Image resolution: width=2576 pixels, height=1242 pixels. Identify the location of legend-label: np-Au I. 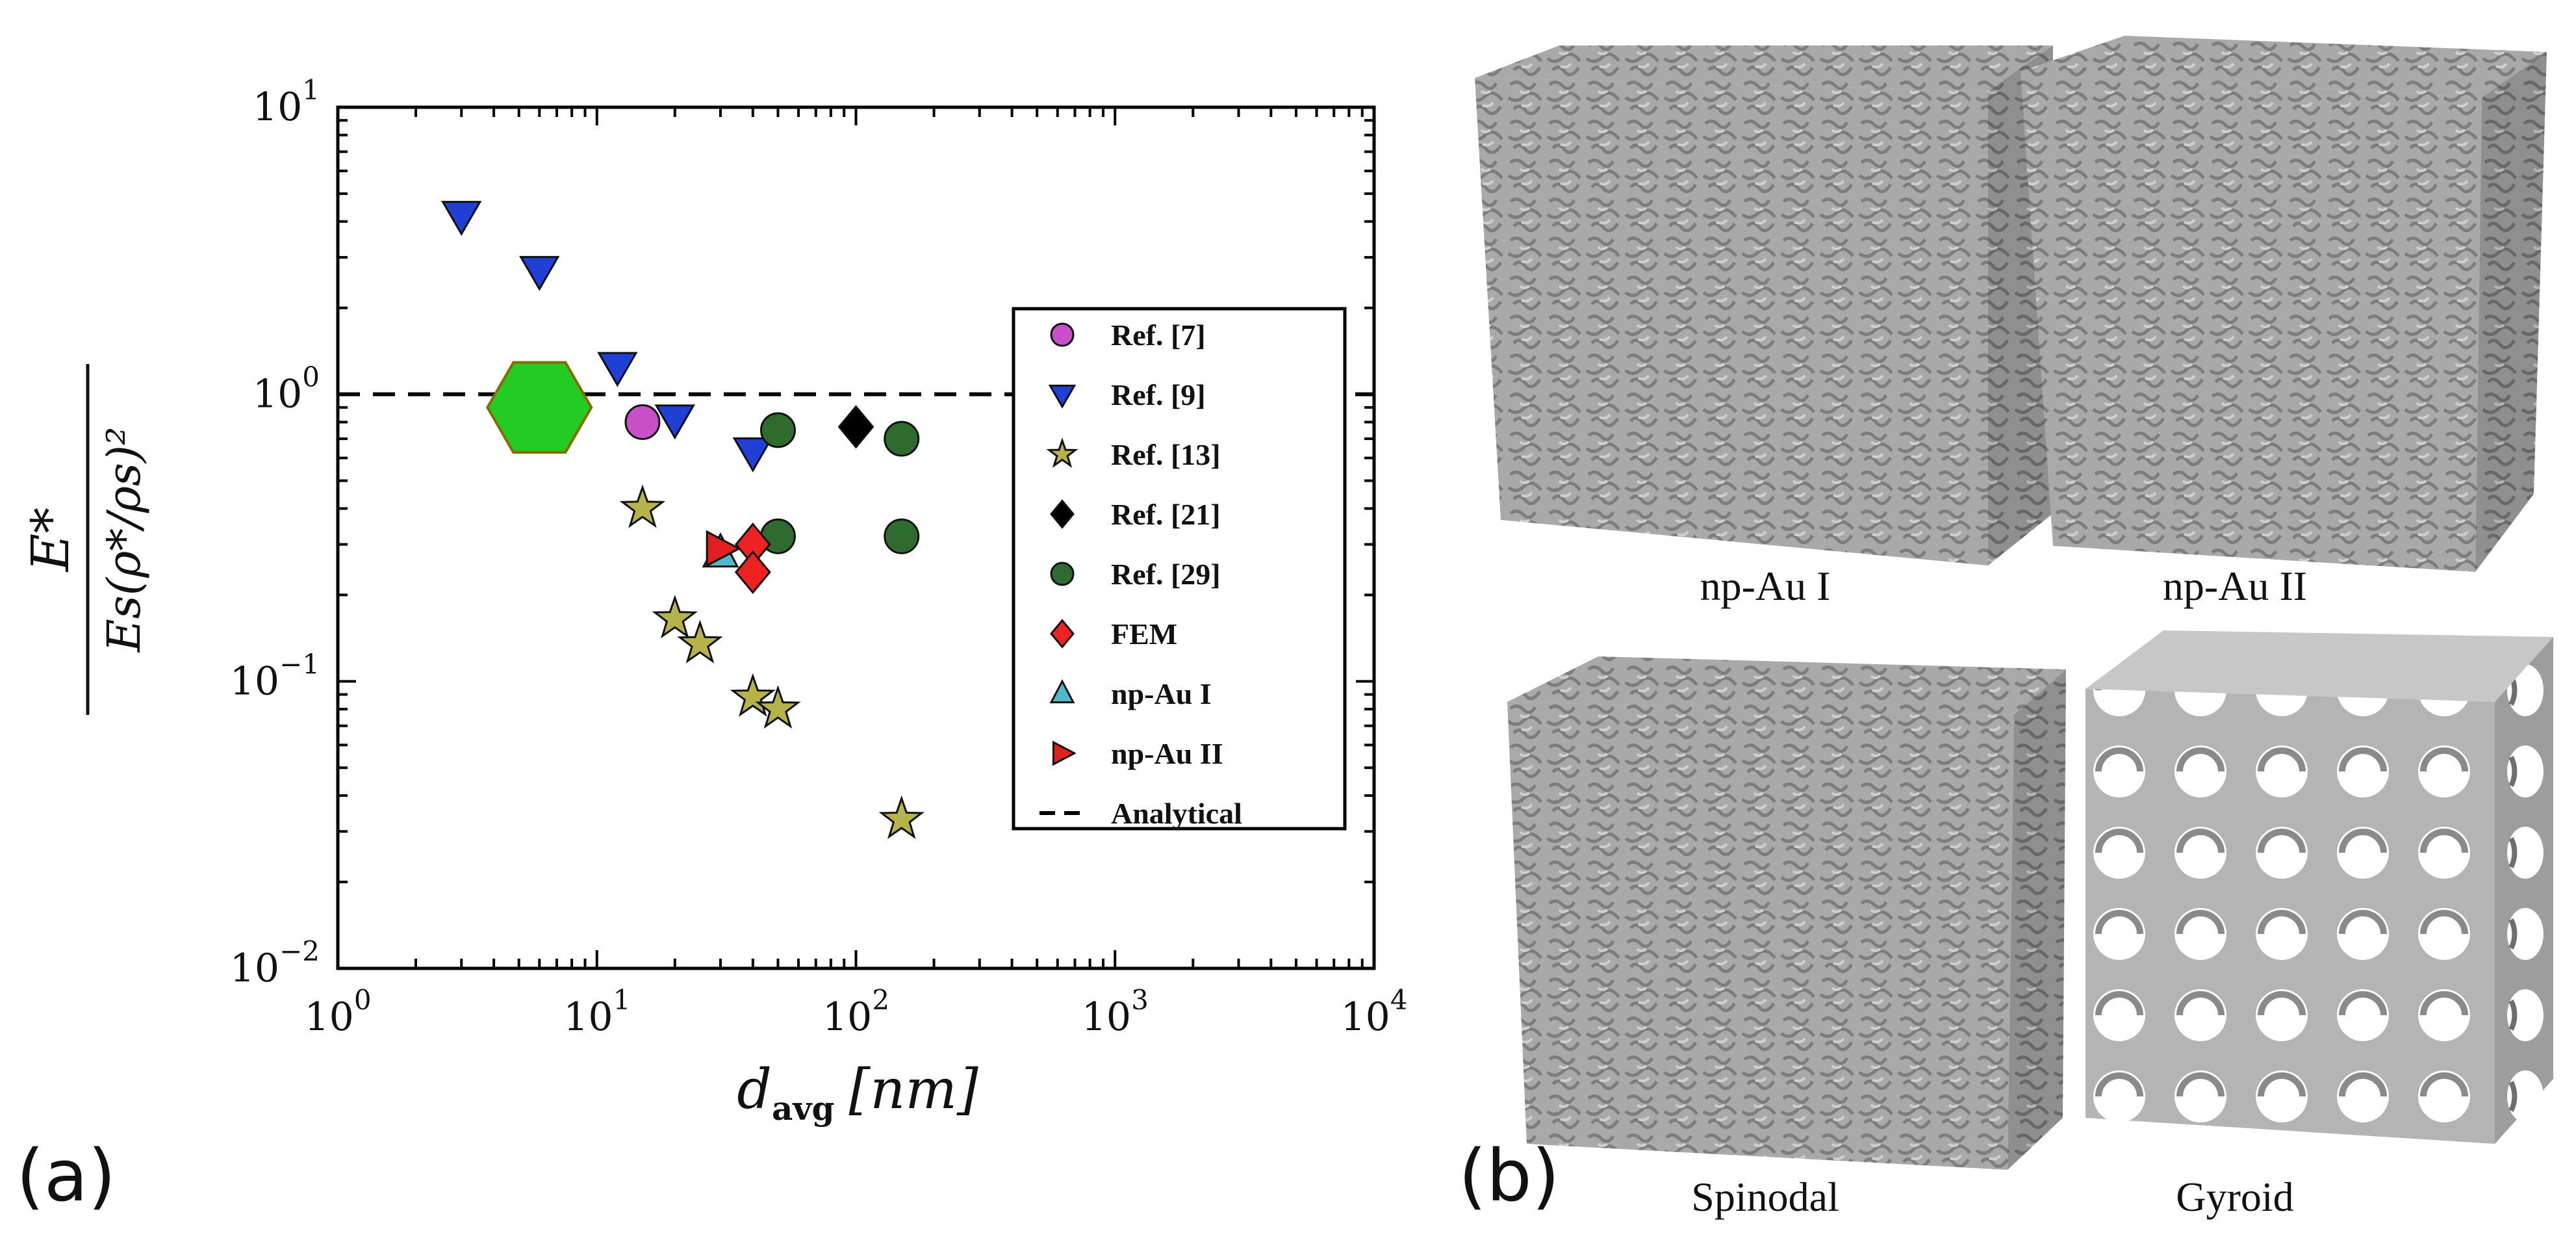
(1161, 693).